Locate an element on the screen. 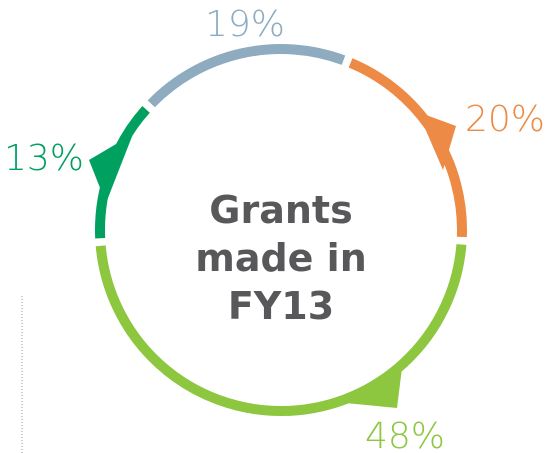 Image resolution: width=548 pixels, height=453 pixels. chart-title: Grants made in FY13 is located at coordinates (281, 258).